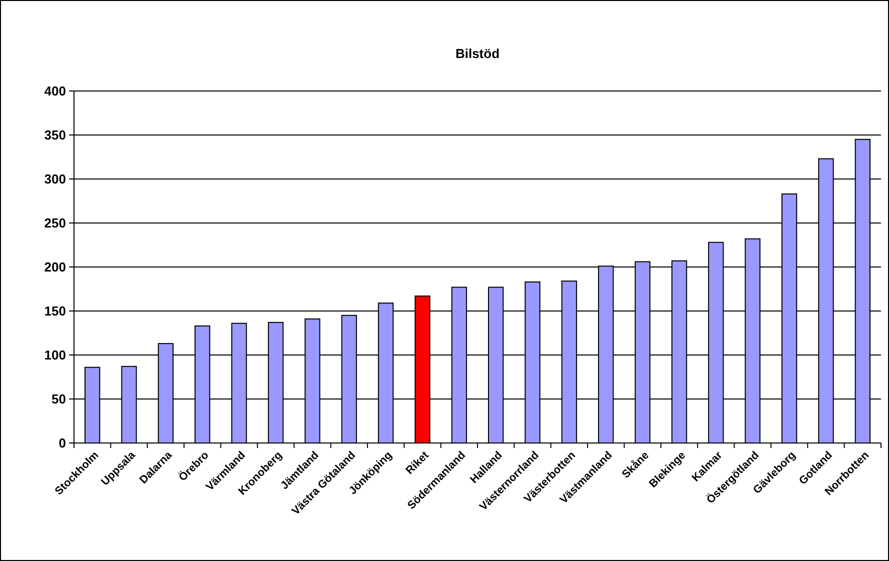  Describe the element at coordinates (55, 267) in the screenshot. I see `y-tick-label: 200` at that location.